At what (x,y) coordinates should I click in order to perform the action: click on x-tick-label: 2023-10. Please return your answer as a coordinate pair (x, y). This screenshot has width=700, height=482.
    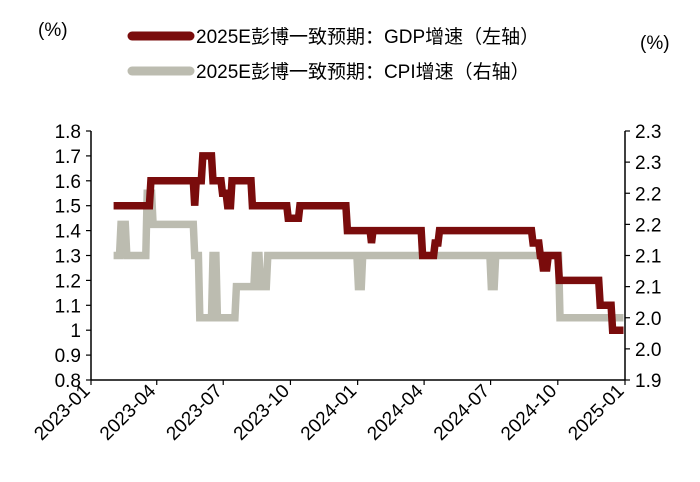
    Looking at the image, I should click on (262, 413).